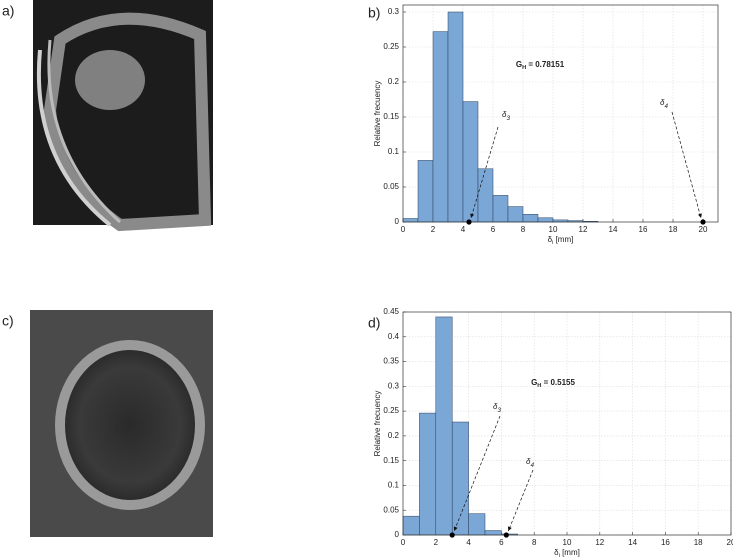  I want to click on y-tick-label: 0.4, so click(394, 336).